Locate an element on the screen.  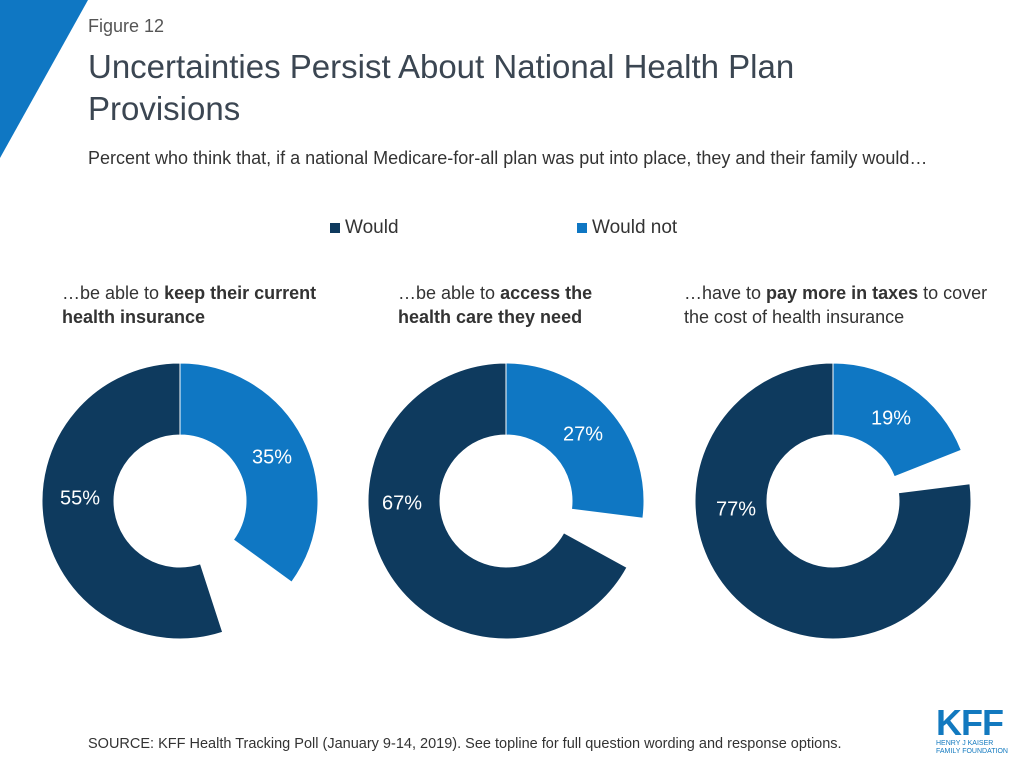
donut-slice-would-pay-taxes is located at coordinates (833, 501).